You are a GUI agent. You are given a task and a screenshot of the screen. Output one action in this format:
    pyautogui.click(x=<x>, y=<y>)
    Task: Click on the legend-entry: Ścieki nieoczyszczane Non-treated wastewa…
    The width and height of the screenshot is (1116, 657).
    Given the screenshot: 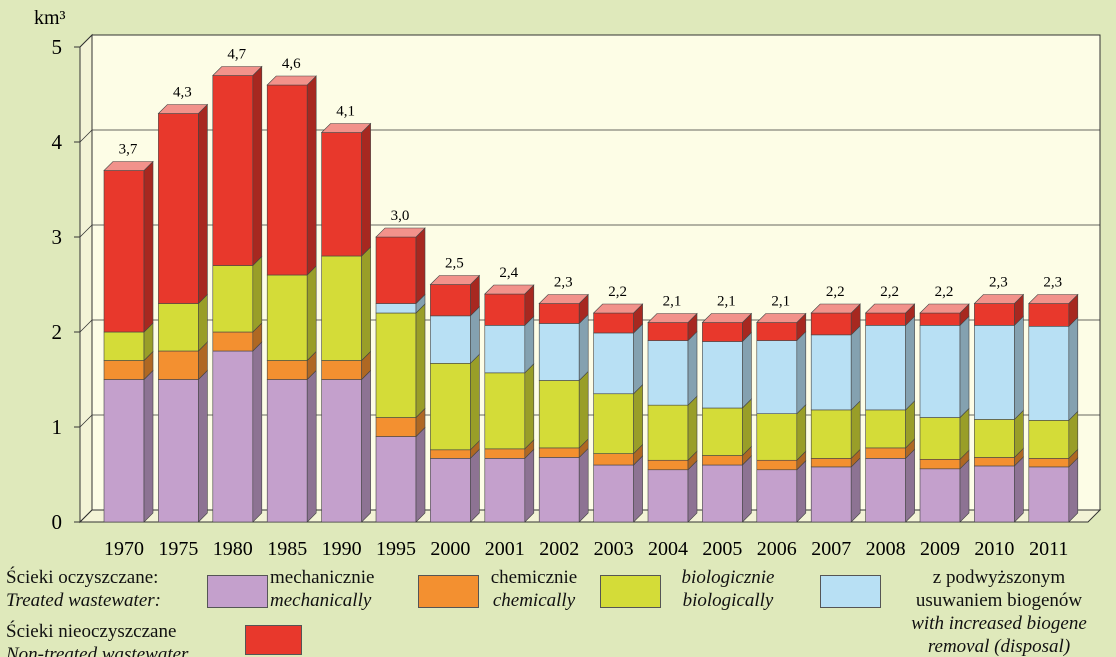 What is the action you would take?
    pyautogui.click(x=121, y=638)
    